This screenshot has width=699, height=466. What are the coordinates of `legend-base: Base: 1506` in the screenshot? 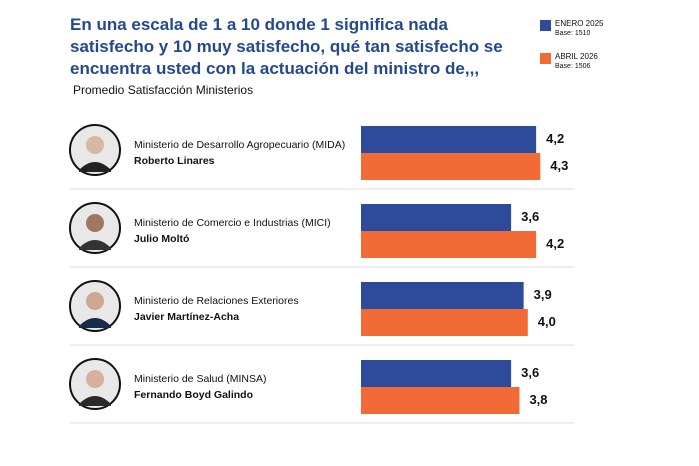 It's located at (573, 66).